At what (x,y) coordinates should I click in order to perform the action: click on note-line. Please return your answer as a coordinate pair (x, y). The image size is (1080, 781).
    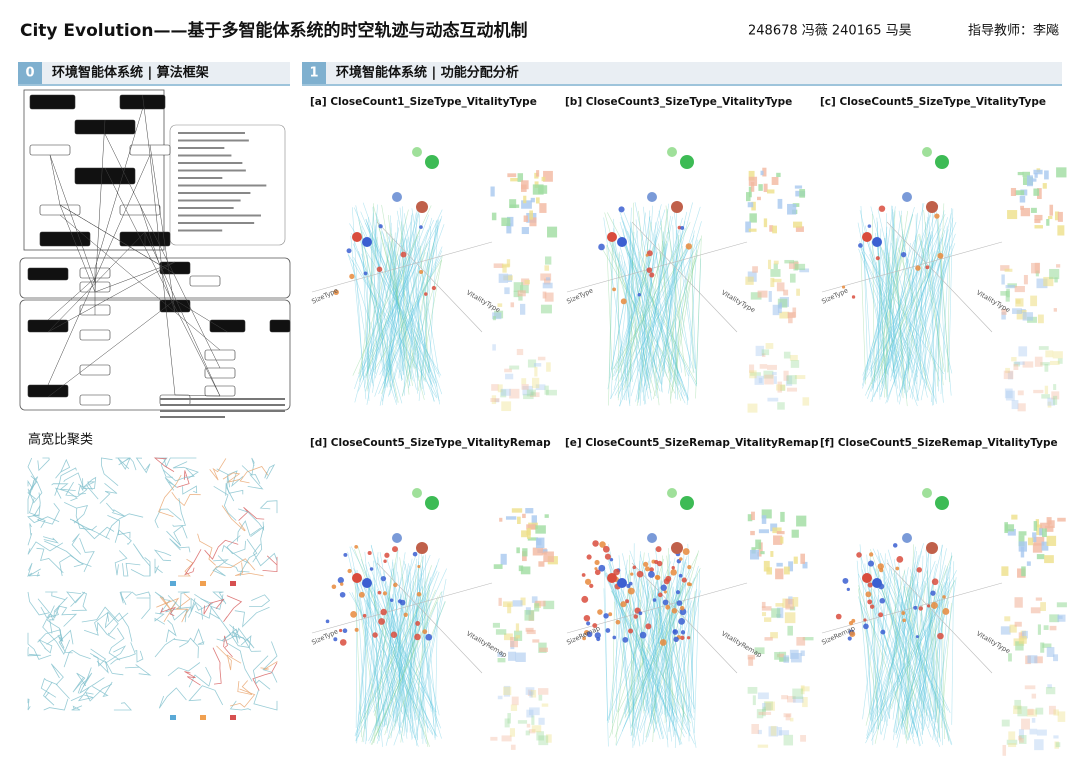
    Looking at the image, I should click on (213, 140).